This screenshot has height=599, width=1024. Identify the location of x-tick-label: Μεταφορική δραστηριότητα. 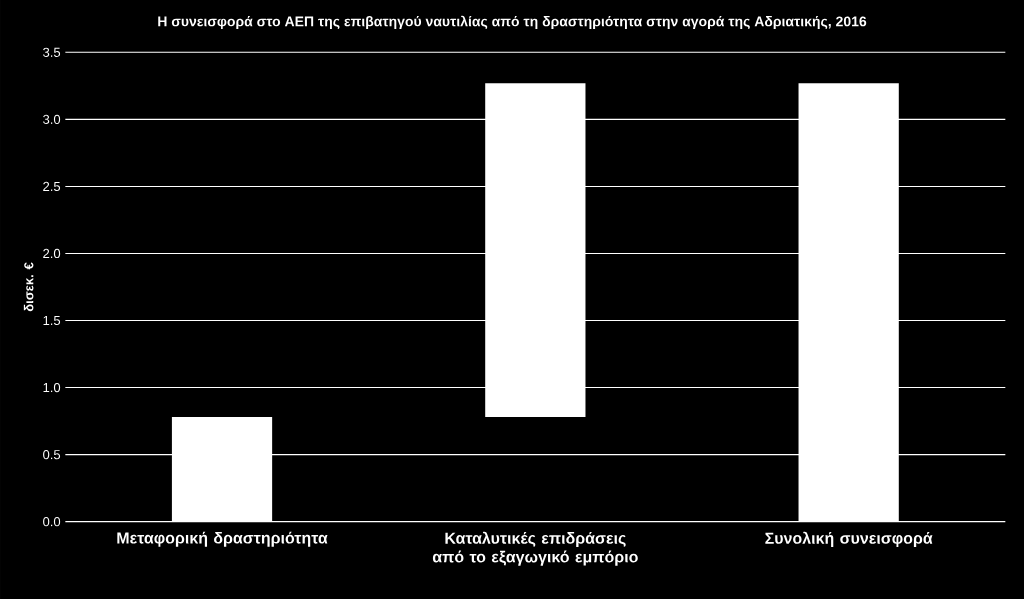
(222, 539).